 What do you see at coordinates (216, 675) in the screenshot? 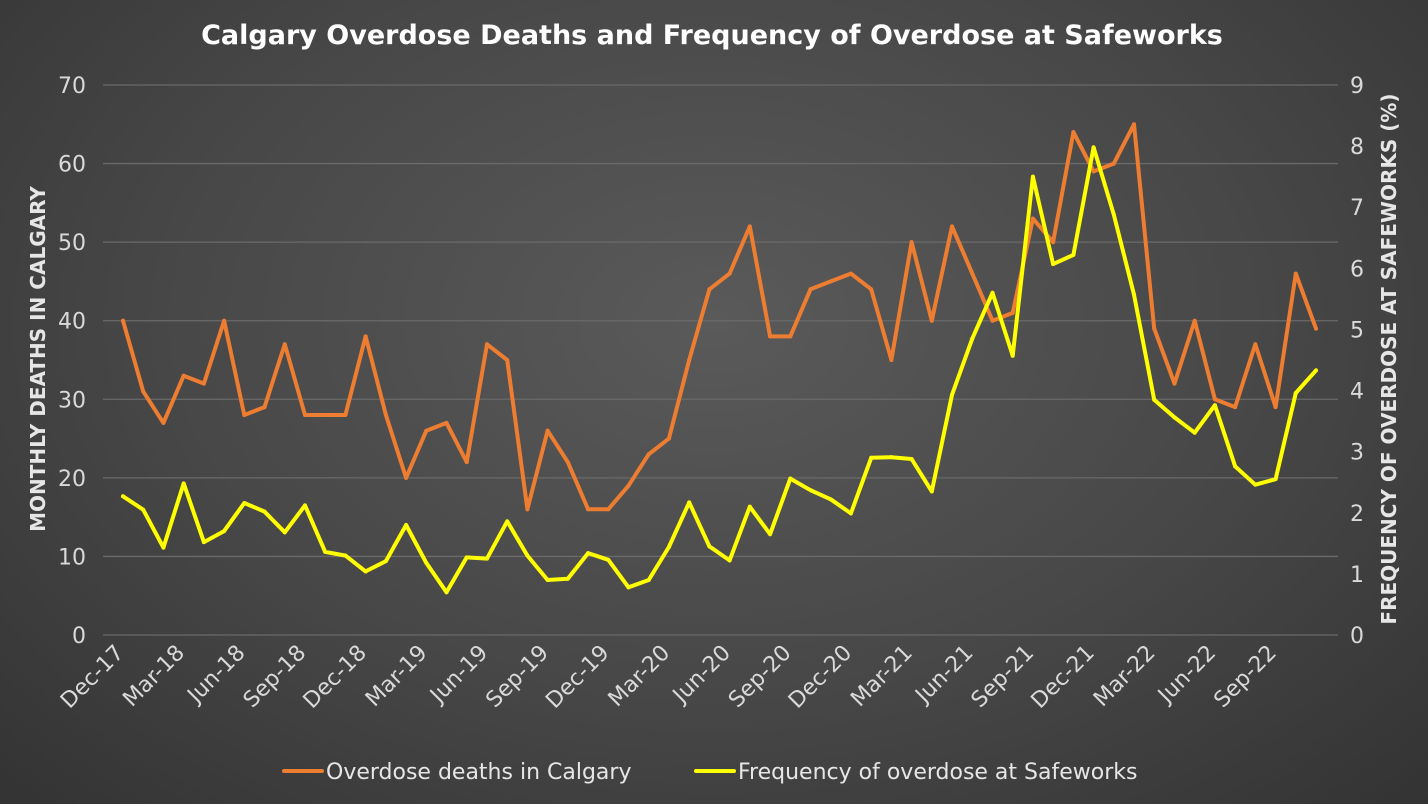
I see `x-tick-label: Jun-18` at bounding box center [216, 675].